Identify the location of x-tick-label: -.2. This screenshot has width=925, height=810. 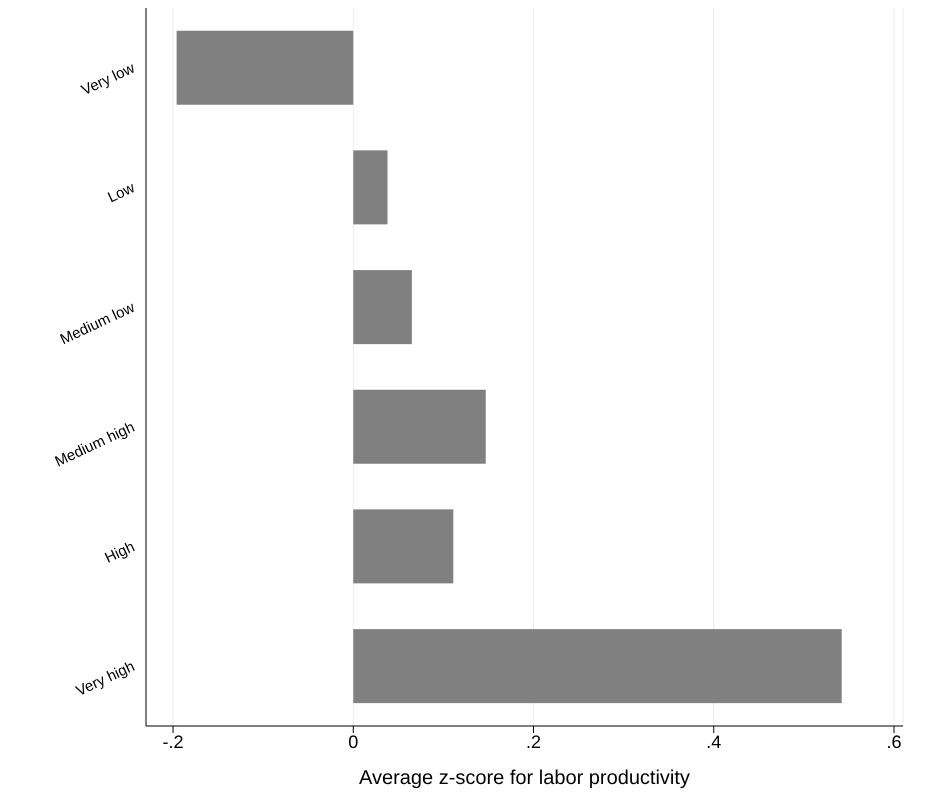
(173, 742).